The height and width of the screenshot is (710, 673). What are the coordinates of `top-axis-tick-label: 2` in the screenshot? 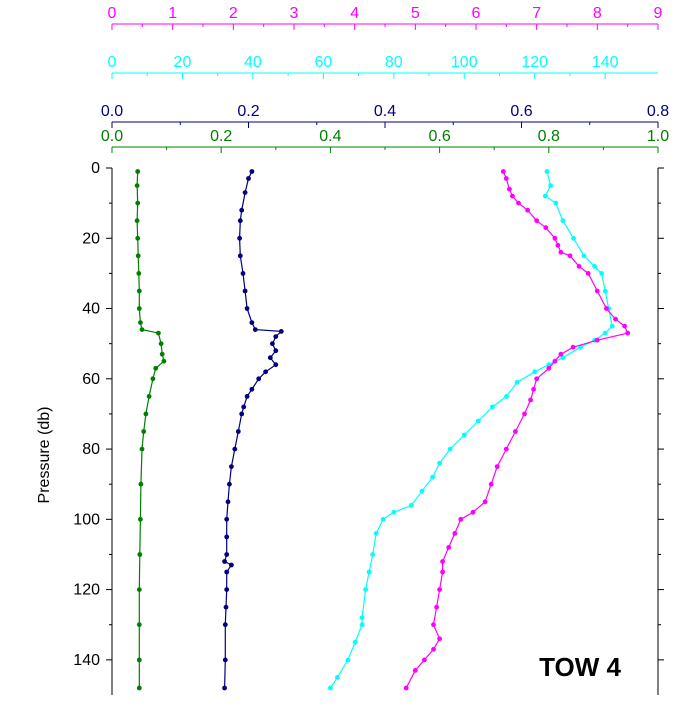 It's located at (233, 13).